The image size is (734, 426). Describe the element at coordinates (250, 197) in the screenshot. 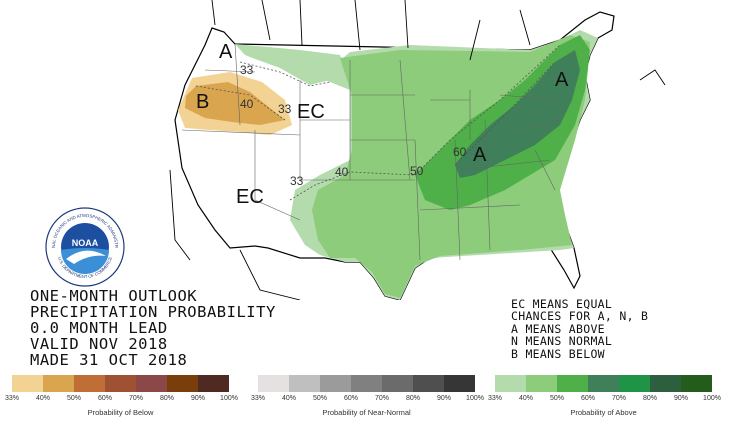

I see `label-ec-southwest: EC` at that location.